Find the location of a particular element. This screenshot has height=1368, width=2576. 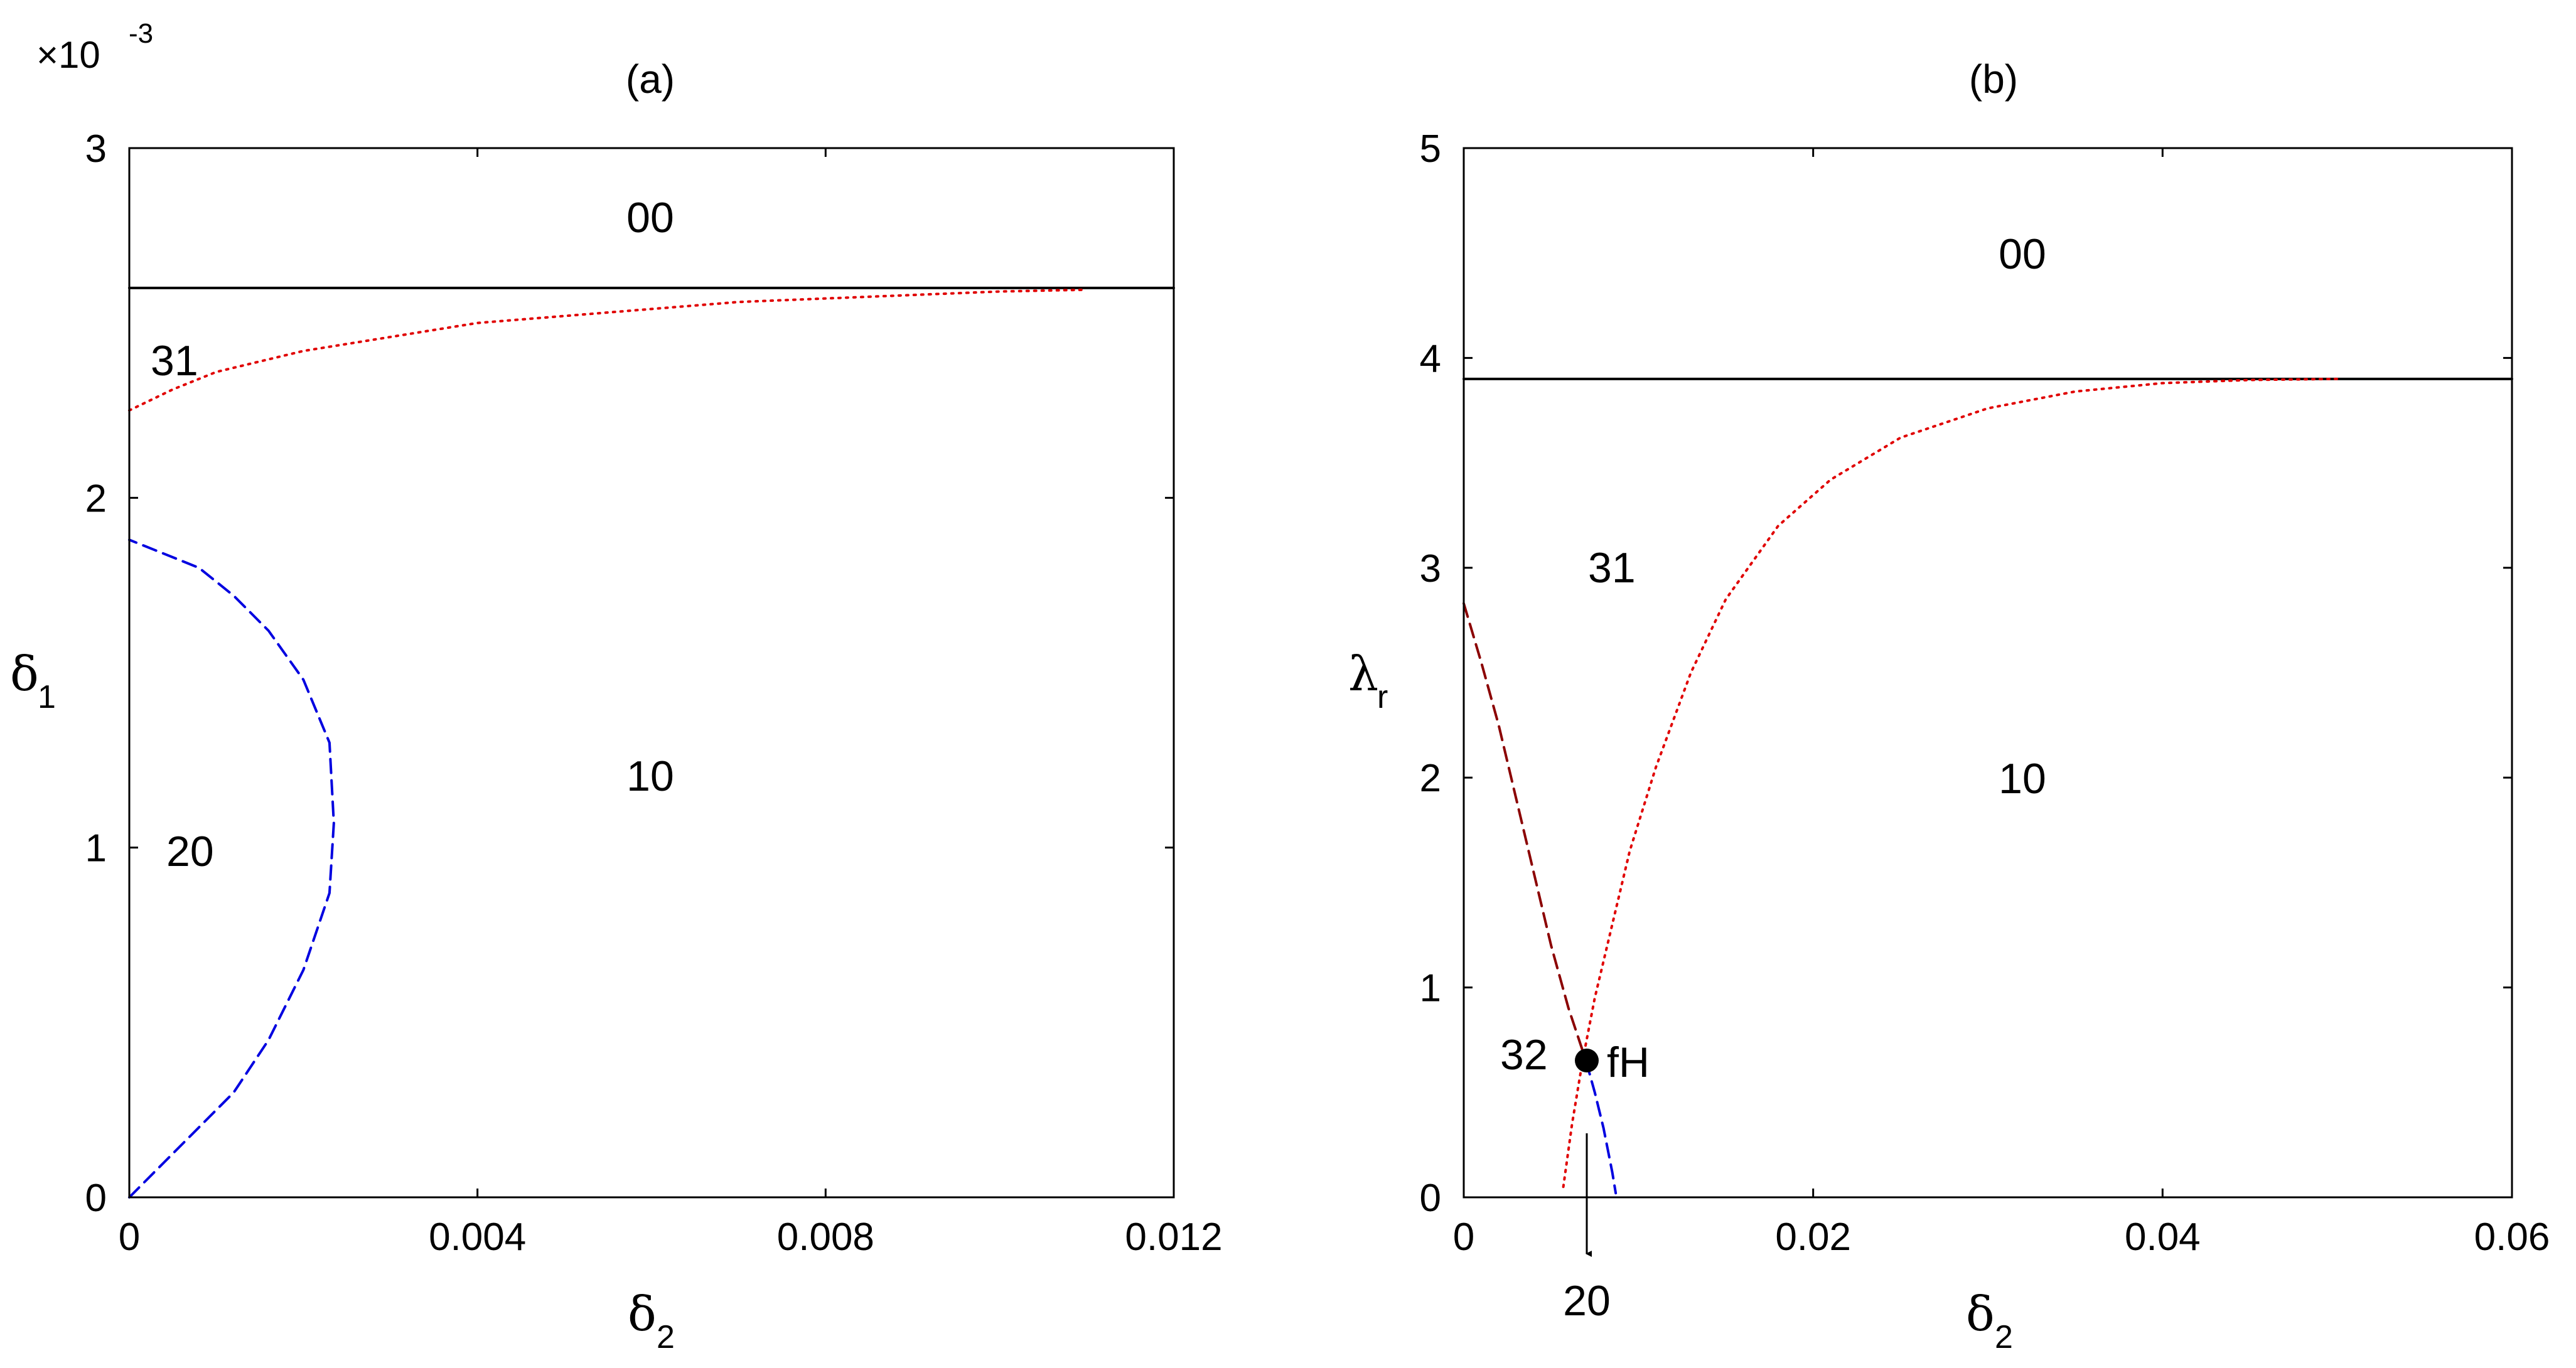

panel-b-y-axis-label: λ r is located at coordinates (1368, 680).